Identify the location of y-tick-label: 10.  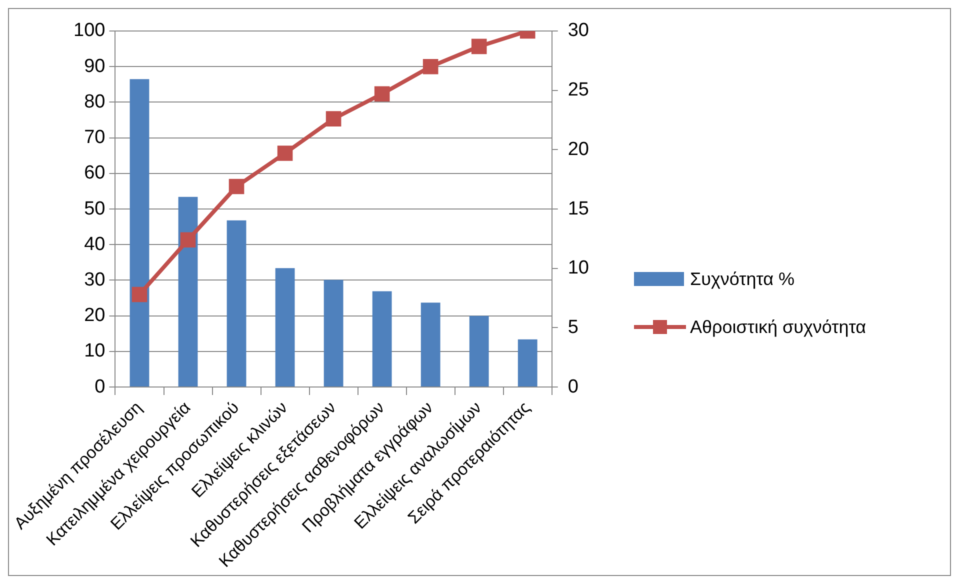
(95, 351).